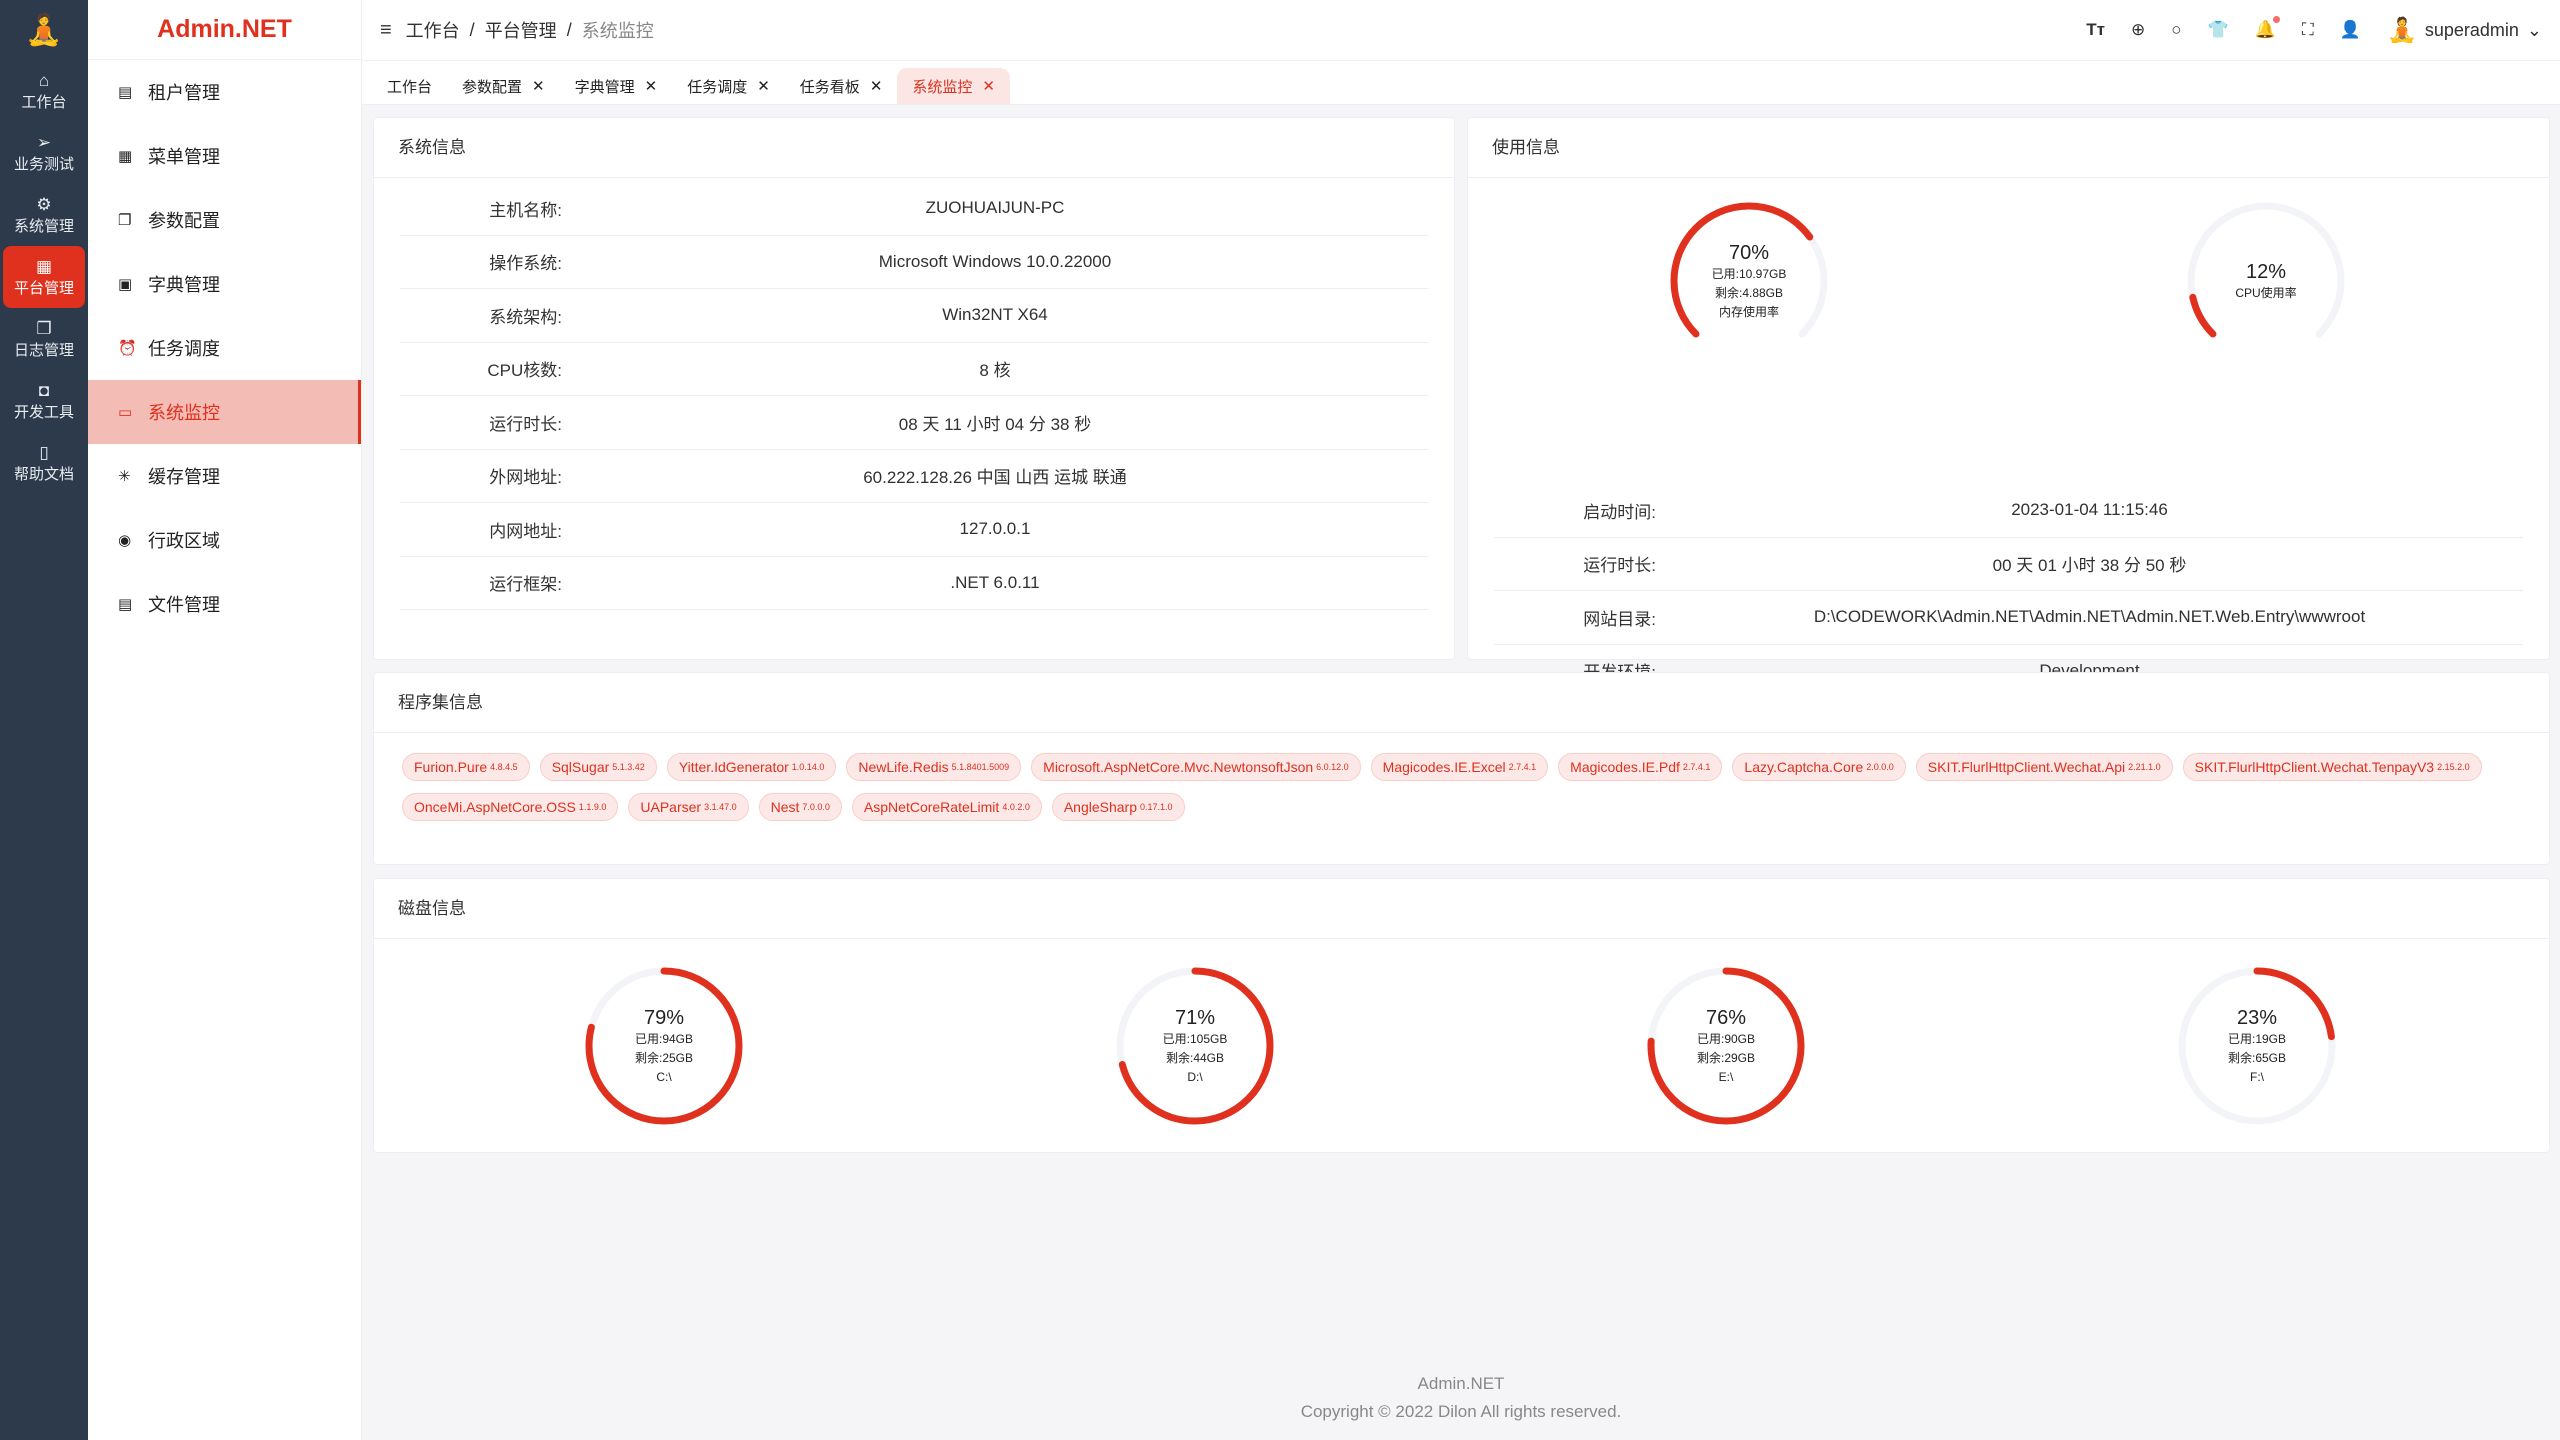  I want to click on info-row: 运行时长: 08 天 11 小时 04 分 38 秒, so click(914, 423).